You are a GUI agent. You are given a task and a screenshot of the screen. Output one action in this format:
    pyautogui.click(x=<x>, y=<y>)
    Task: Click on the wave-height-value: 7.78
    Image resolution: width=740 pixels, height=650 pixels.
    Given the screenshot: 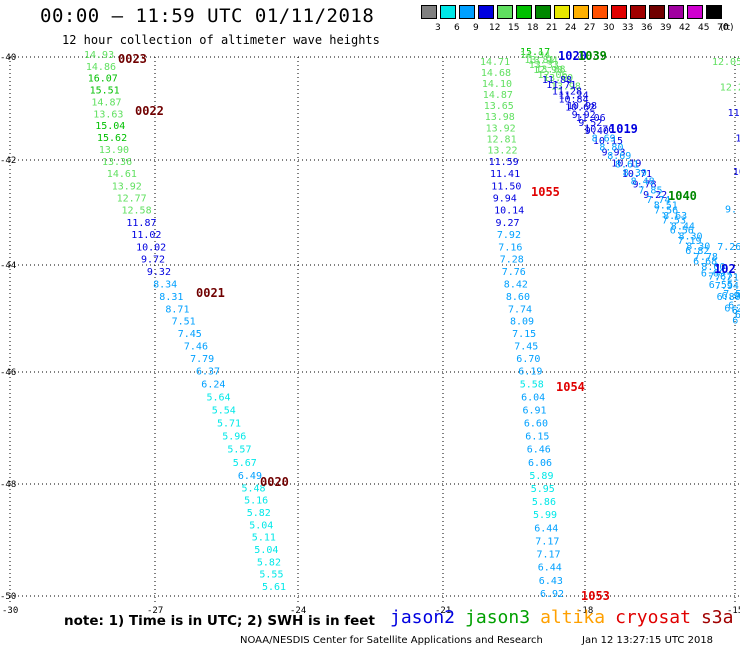 What is the action you would take?
    pyautogui.click(x=706, y=257)
    